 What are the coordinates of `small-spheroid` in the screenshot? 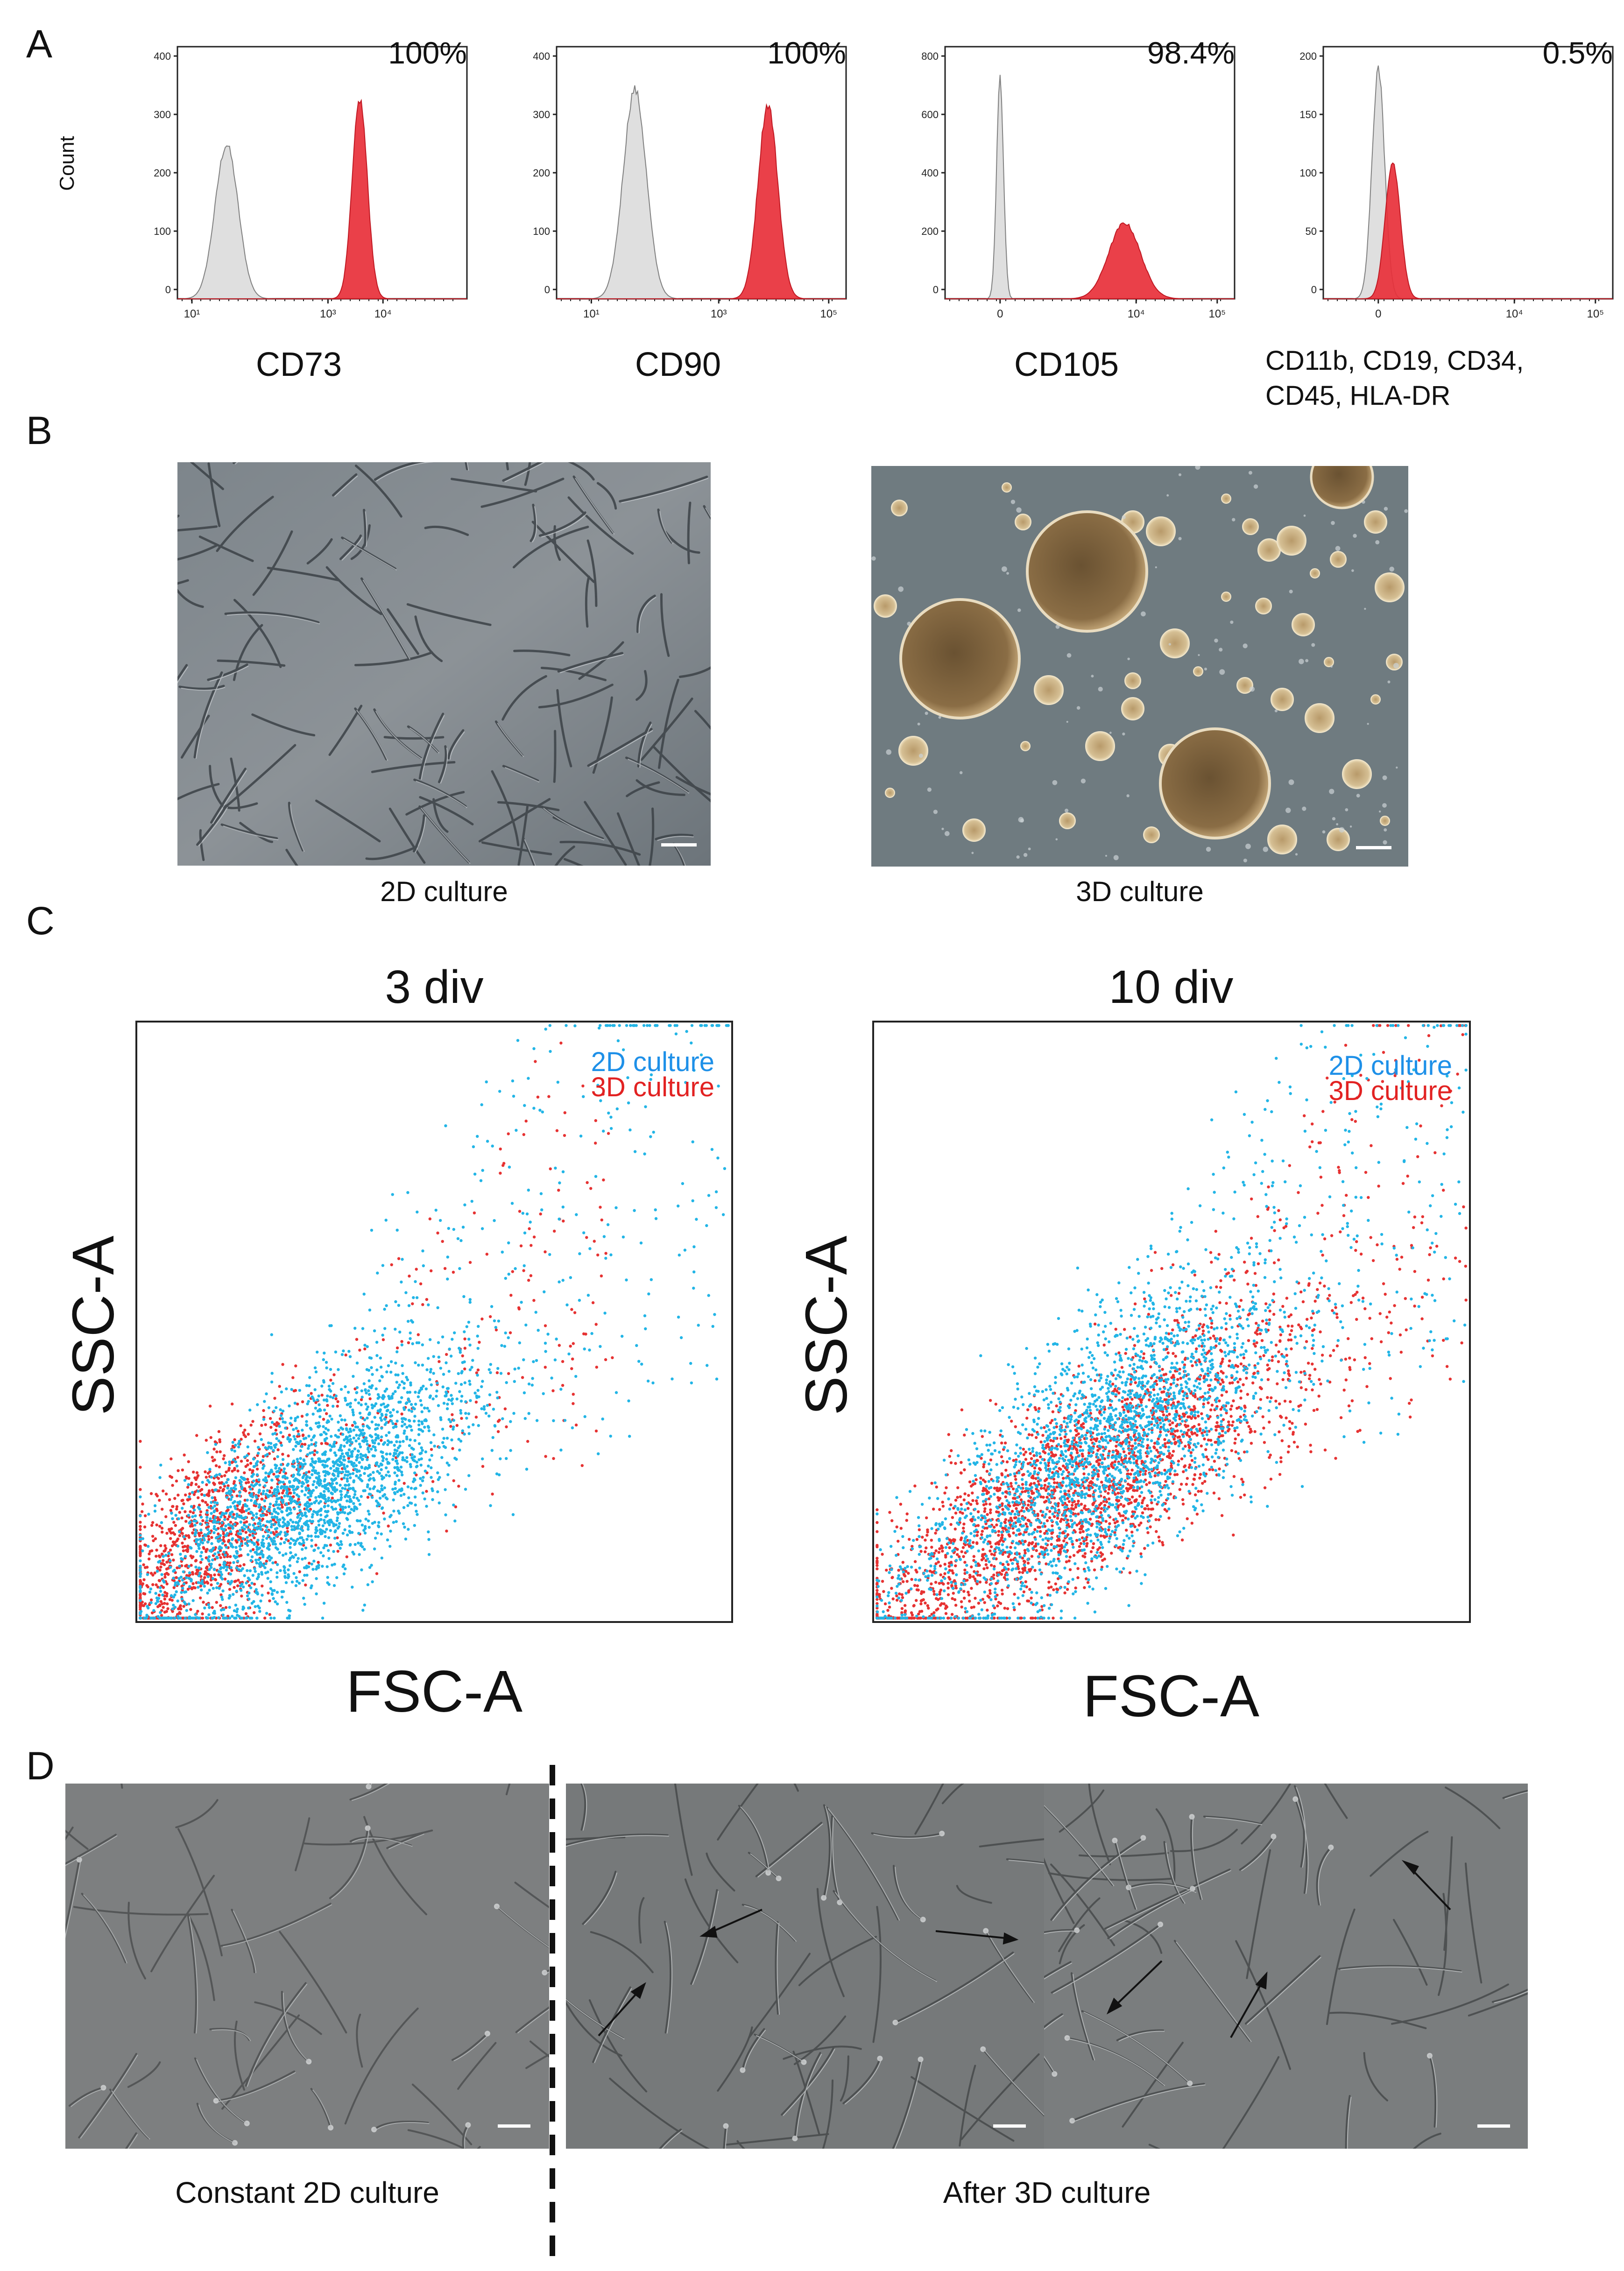 It's located at (913, 751).